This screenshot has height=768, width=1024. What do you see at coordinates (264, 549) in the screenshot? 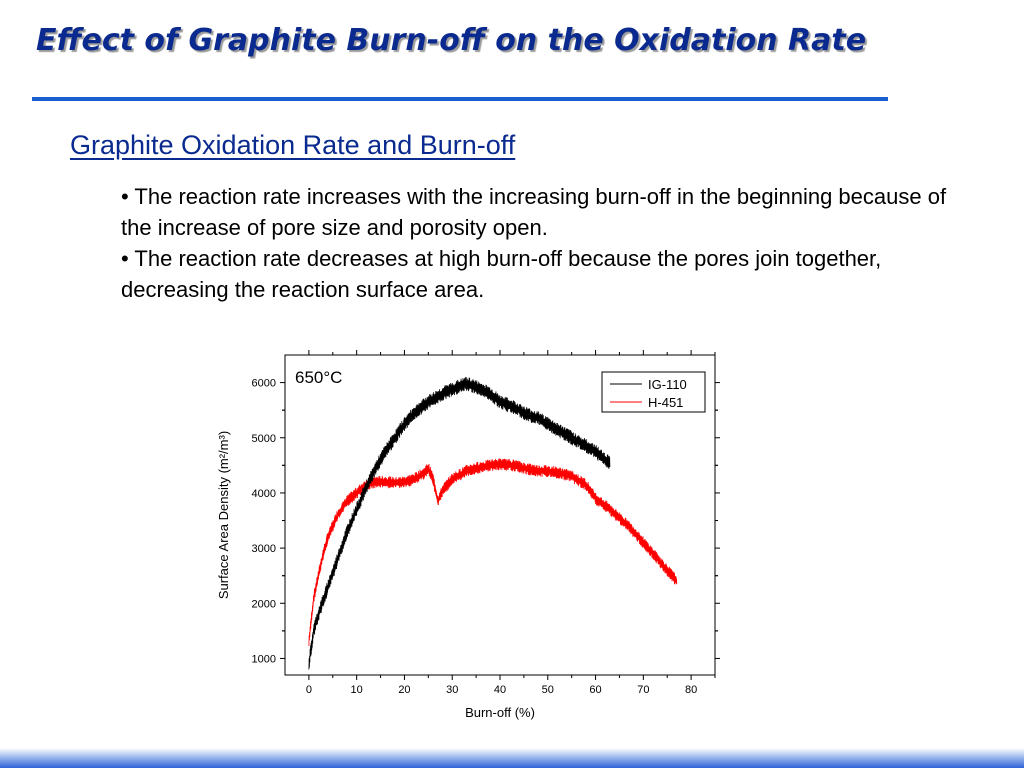
I see `y-tick-label: 3000` at bounding box center [264, 549].